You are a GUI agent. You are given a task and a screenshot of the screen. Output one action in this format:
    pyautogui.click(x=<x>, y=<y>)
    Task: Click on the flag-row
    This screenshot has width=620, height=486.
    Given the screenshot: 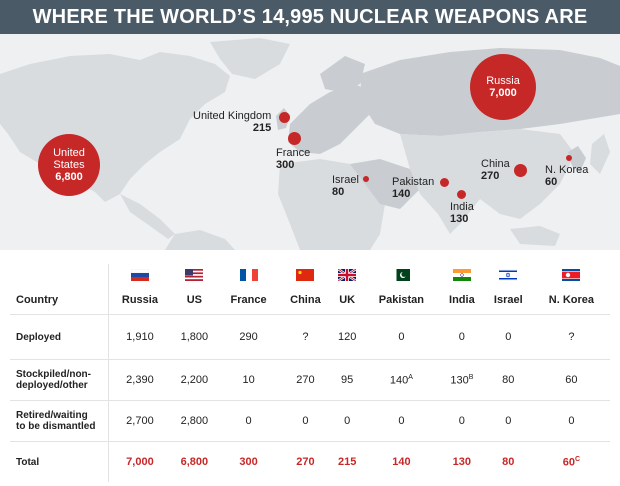 What is the action you would take?
    pyautogui.click(x=310, y=275)
    